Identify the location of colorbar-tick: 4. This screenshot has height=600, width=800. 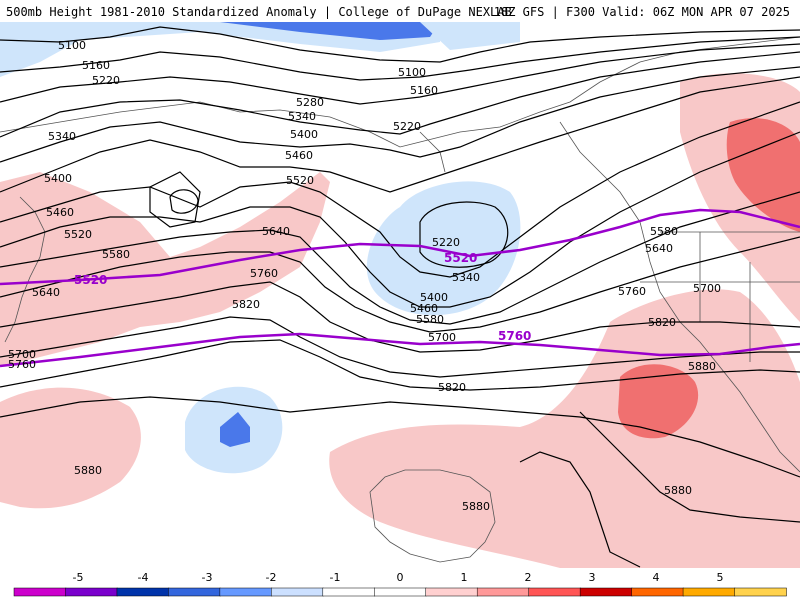
(656, 577).